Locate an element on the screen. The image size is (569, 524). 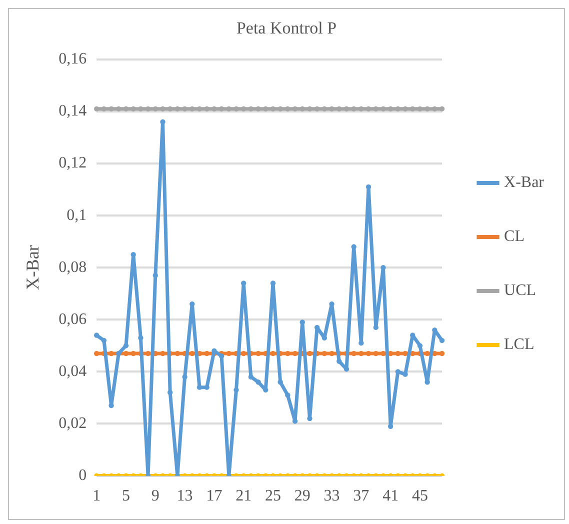
x-tick-label: 37 is located at coordinates (361, 496).